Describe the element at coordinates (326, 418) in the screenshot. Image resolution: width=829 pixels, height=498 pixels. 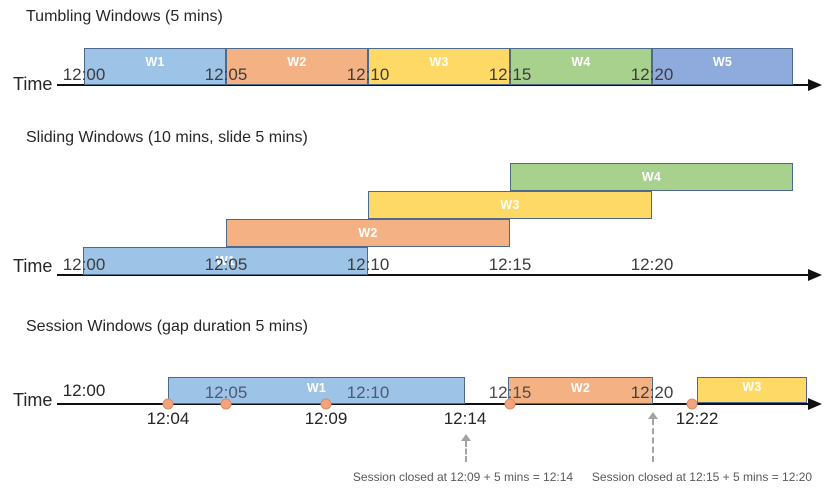
I see `event-time-label: 12:09` at that location.